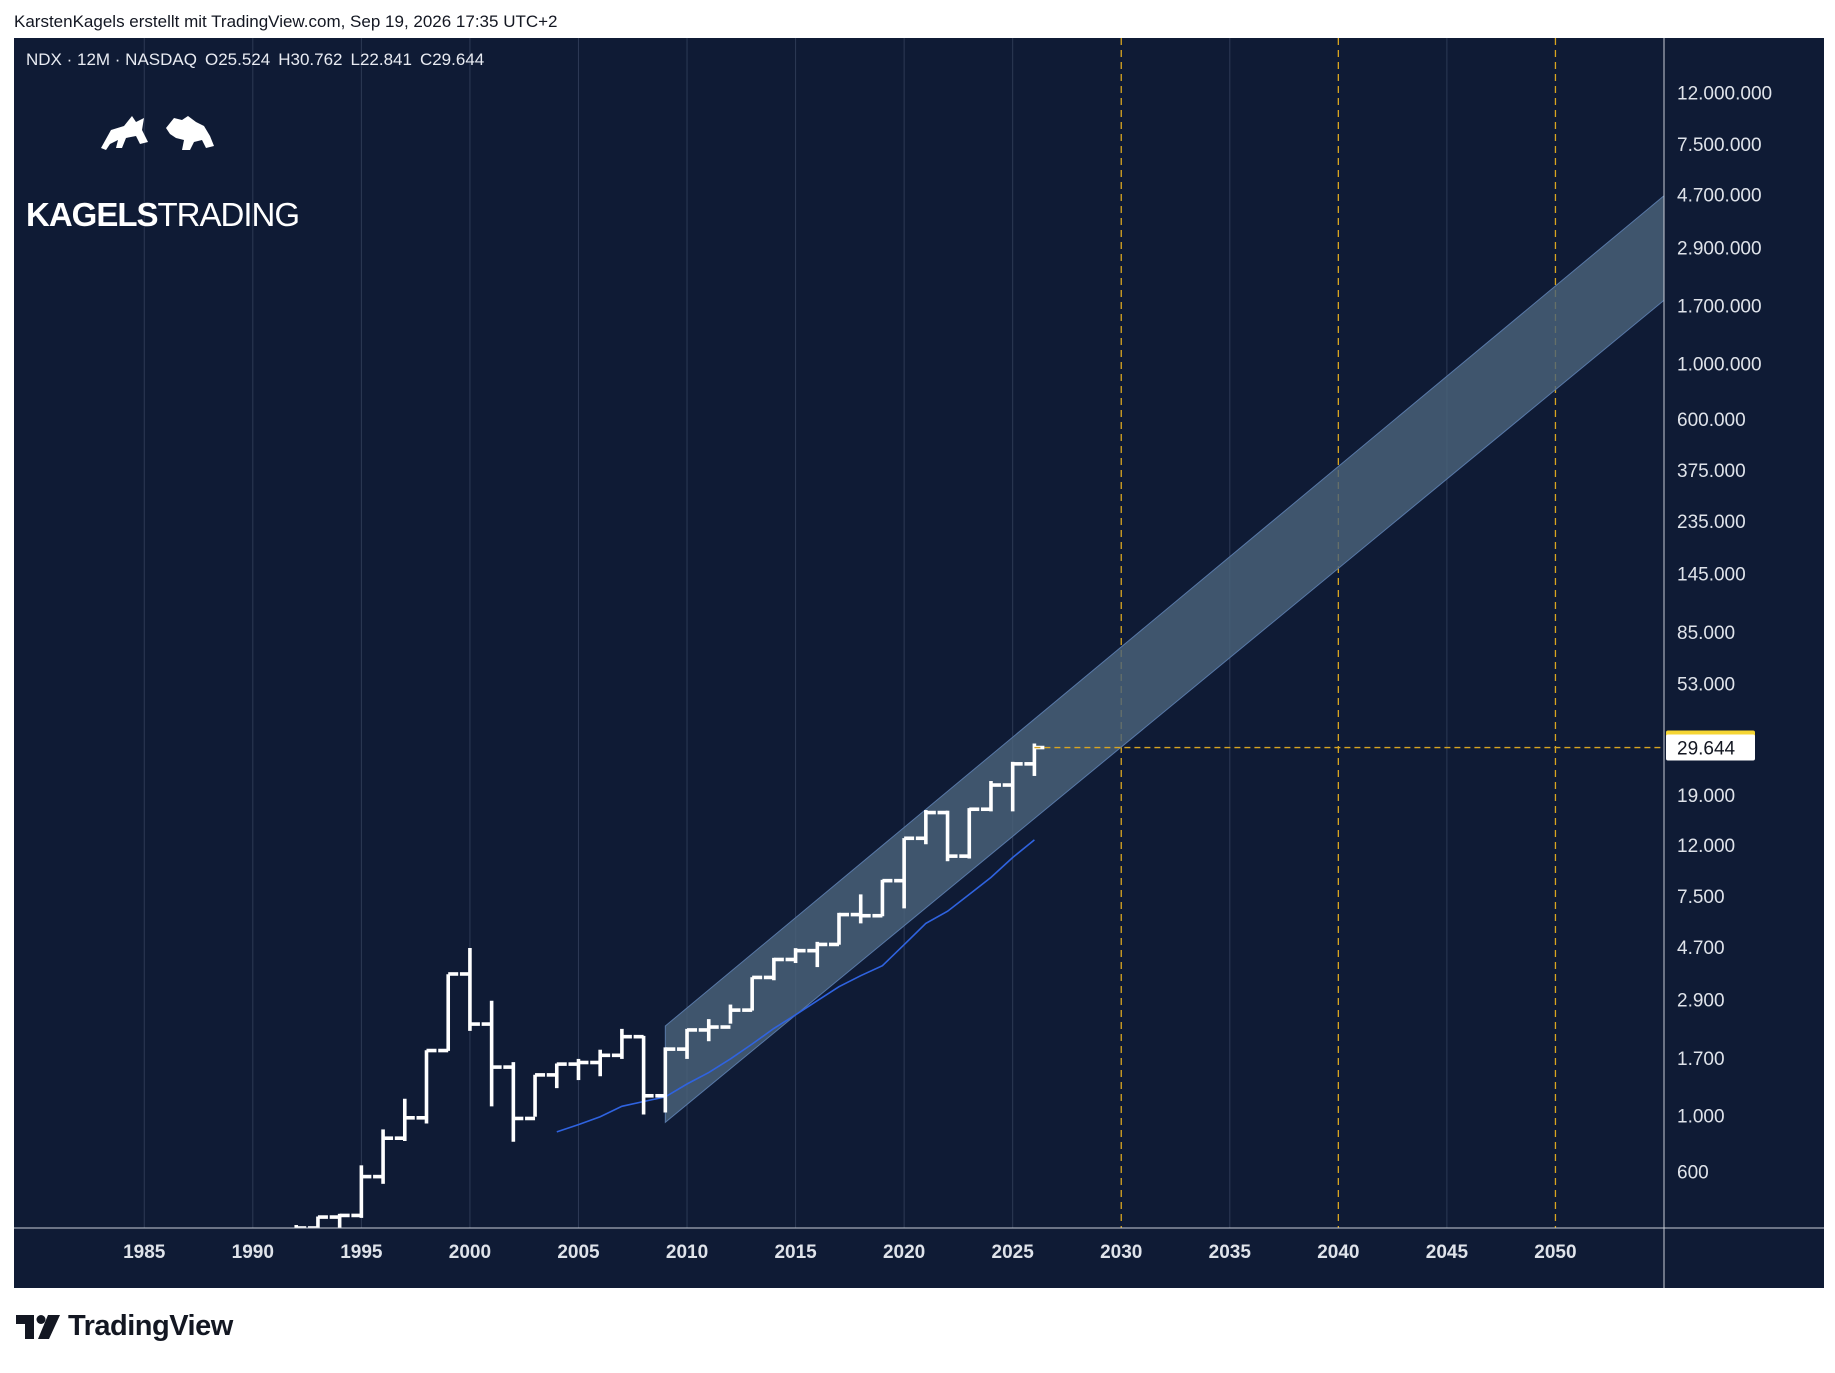  I want to click on ohlc-bar-2013, so click(752, 993).